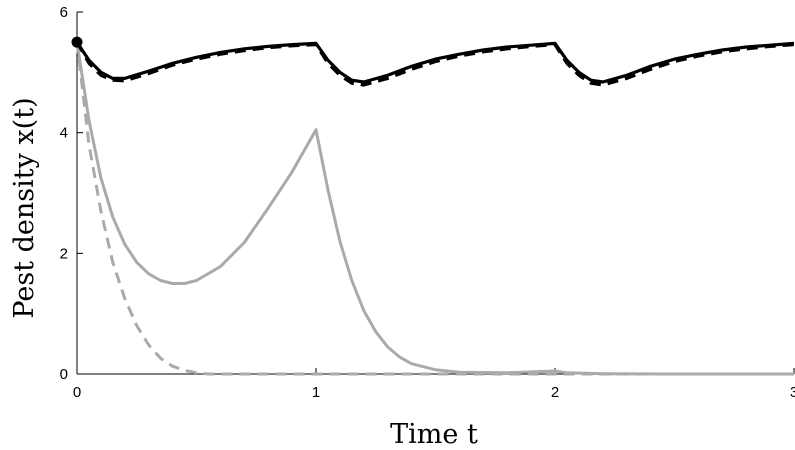 The width and height of the screenshot is (795, 450). What do you see at coordinates (316, 392) in the screenshot?
I see `x-tick-label: 1` at bounding box center [316, 392].